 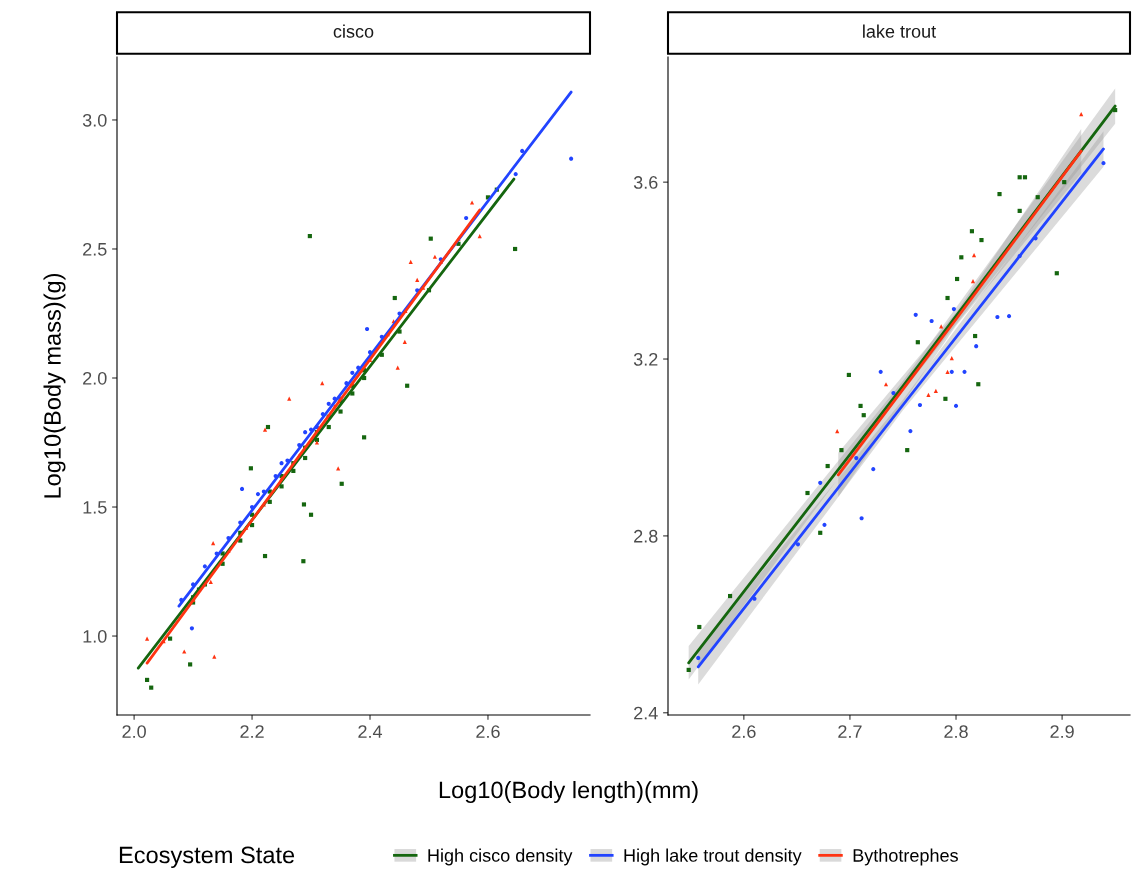 I want to click on y-tick-label: 1.5, so click(x=95, y=507).